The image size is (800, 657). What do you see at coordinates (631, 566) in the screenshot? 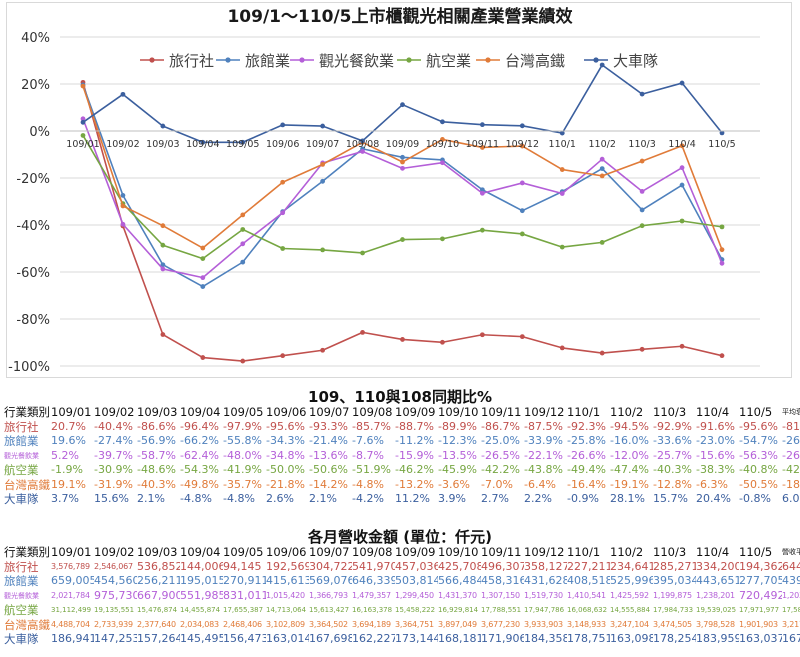
I see `table-cell: 234,641` at bounding box center [631, 566].